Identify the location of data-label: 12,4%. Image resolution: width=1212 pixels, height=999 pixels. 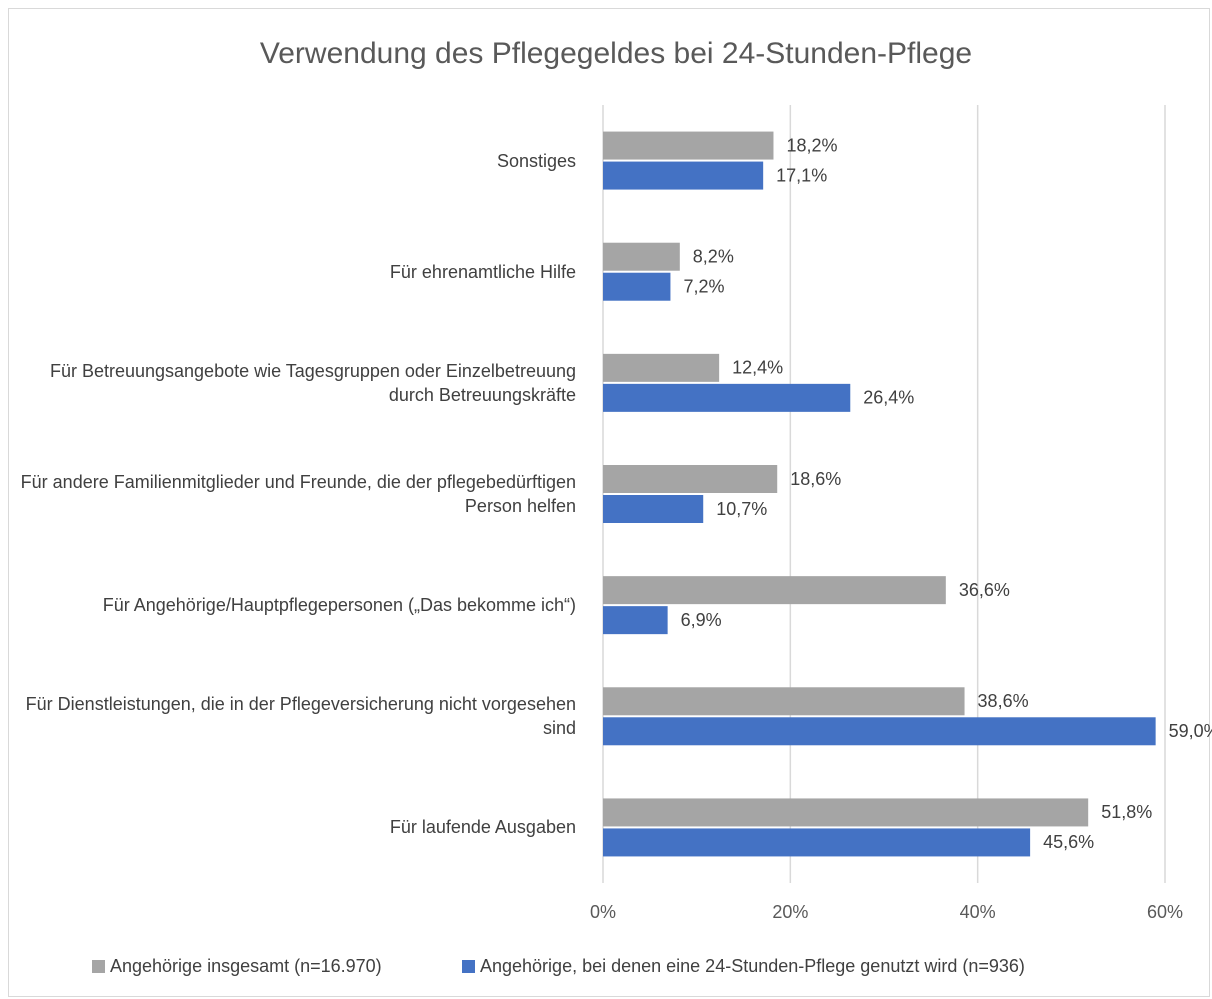
(757, 368).